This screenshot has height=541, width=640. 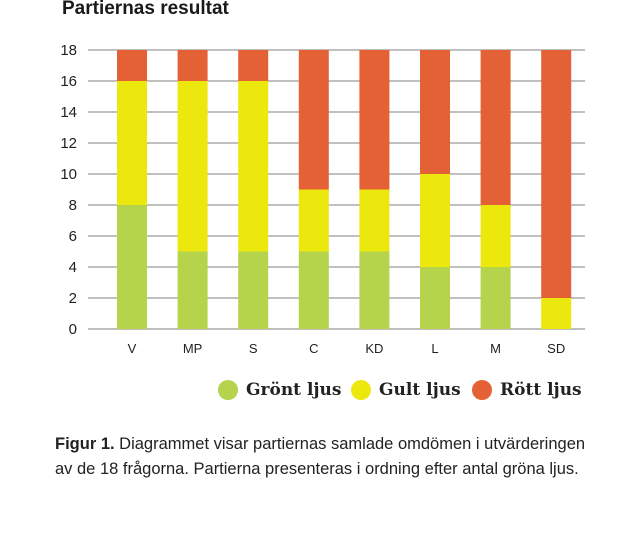 What do you see at coordinates (73, 298) in the screenshot?
I see `y-tick-label: 2` at bounding box center [73, 298].